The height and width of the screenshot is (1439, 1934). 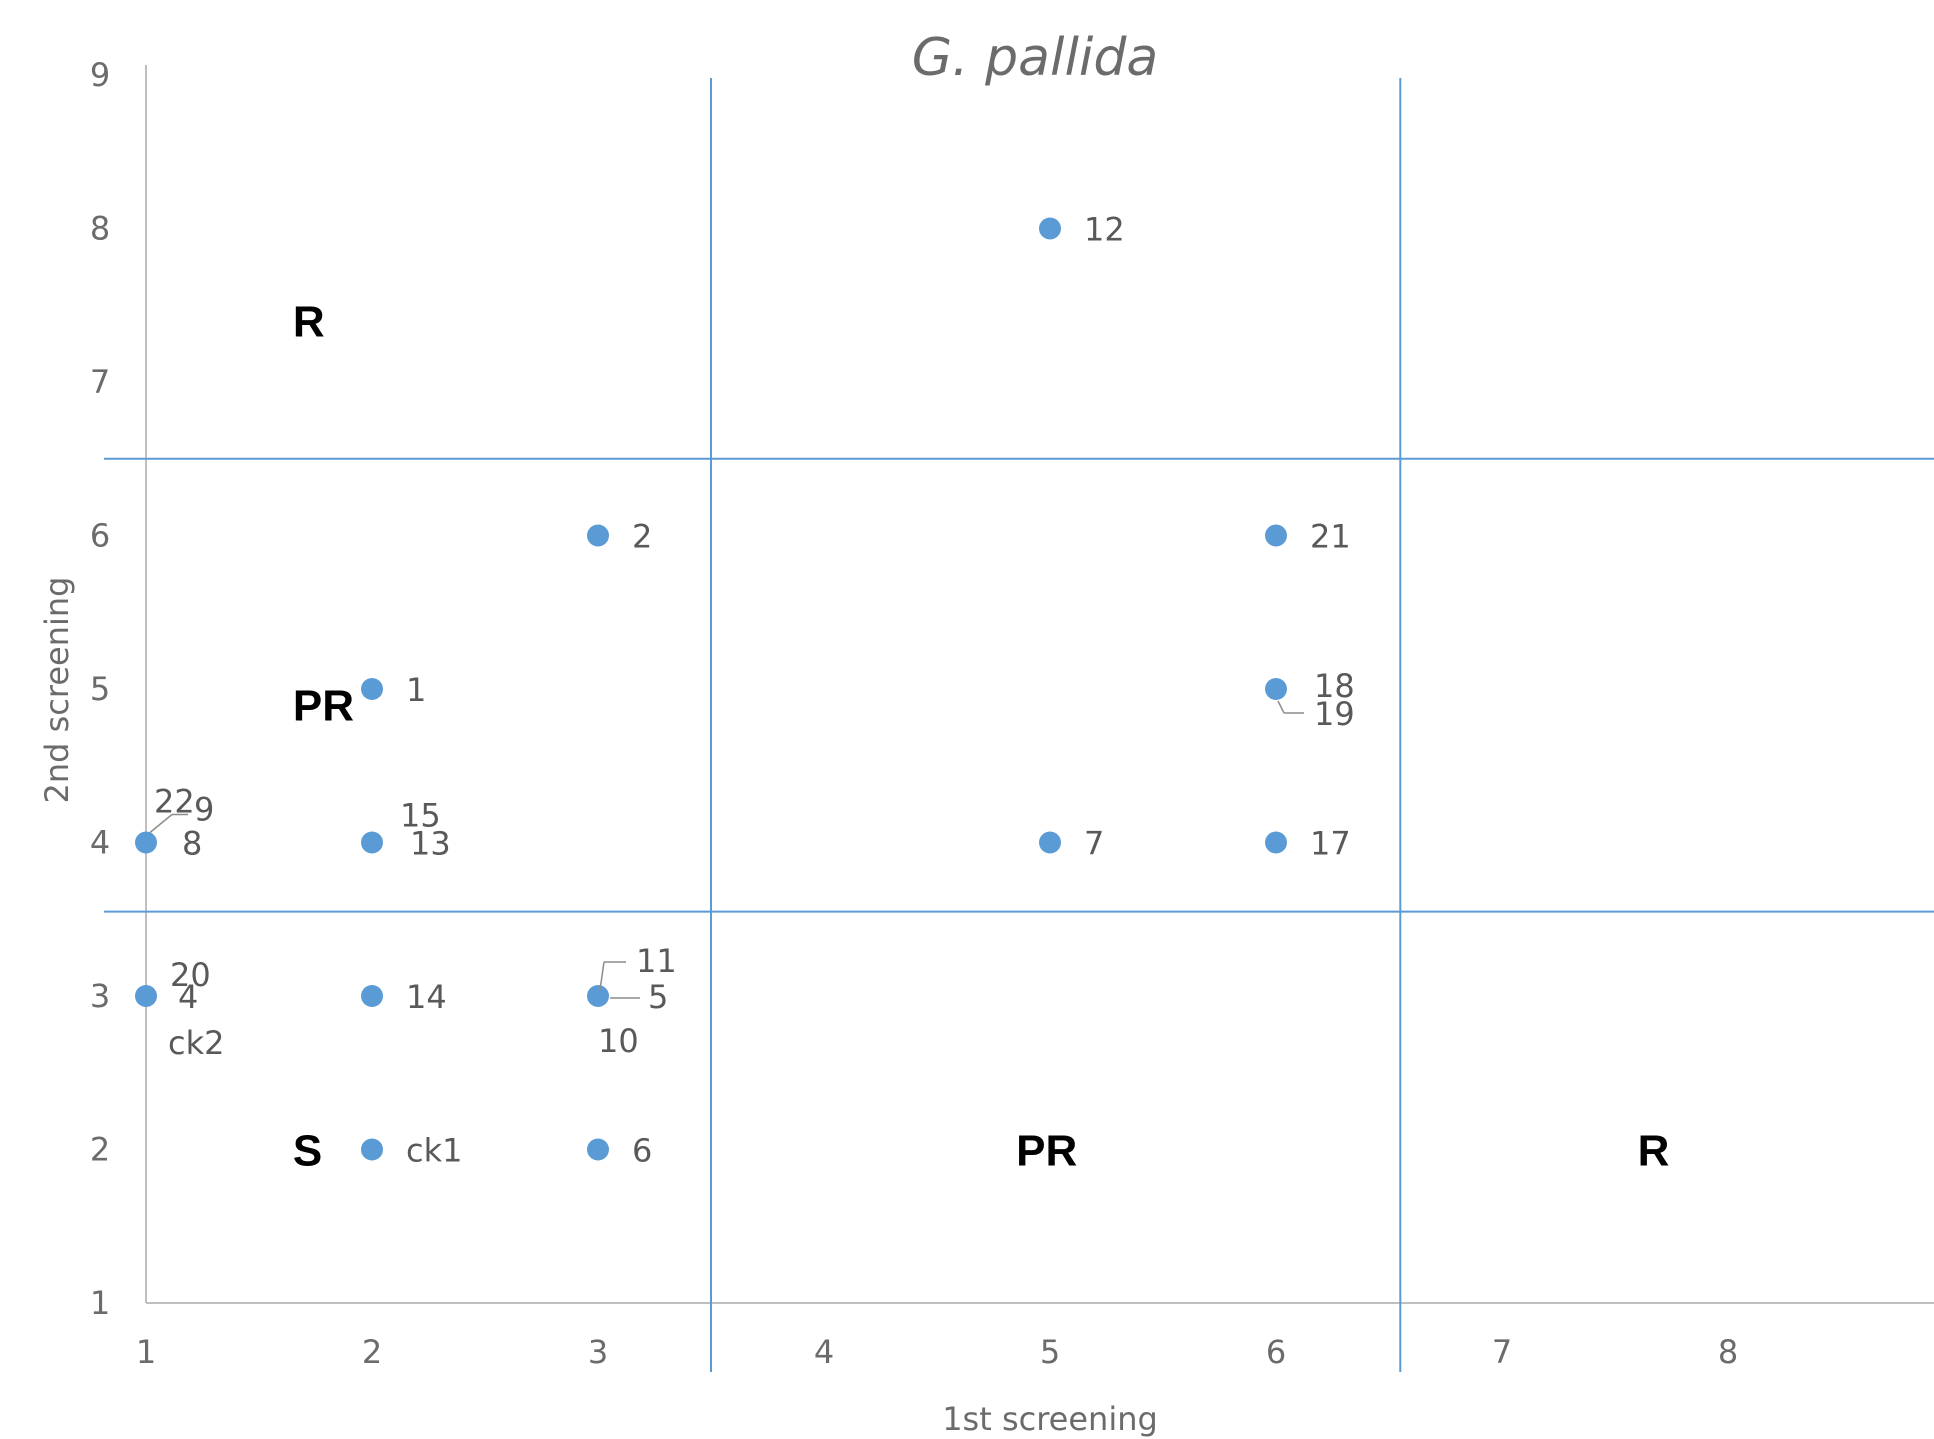 I want to click on point-label: 10, so click(x=618, y=1041).